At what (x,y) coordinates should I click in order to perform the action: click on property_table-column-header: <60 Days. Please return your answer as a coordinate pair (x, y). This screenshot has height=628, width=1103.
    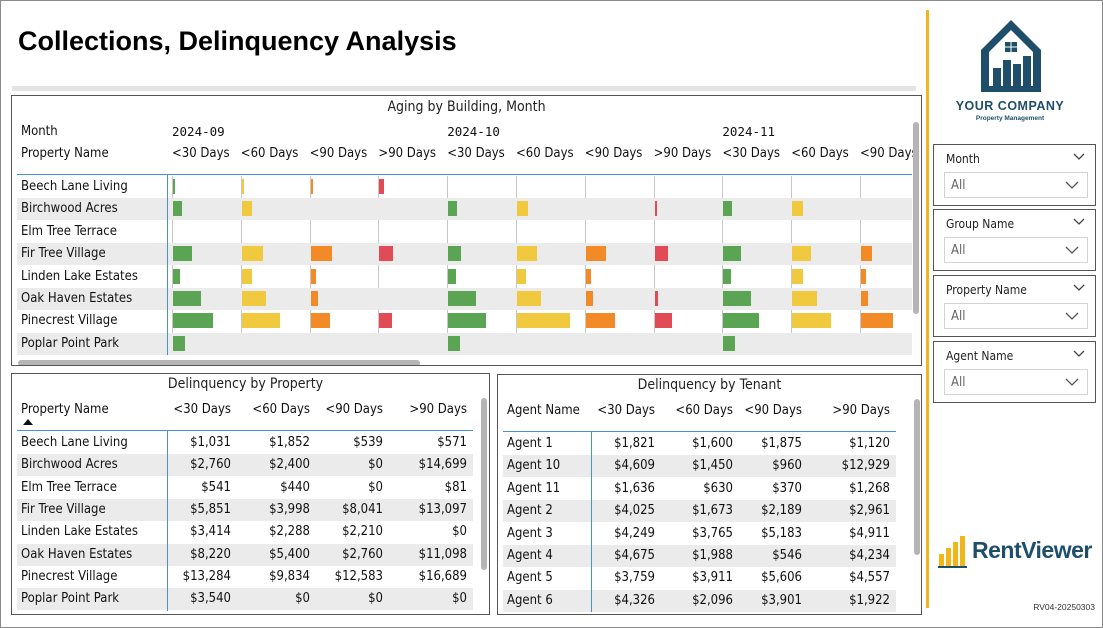
    Looking at the image, I should click on (281, 409).